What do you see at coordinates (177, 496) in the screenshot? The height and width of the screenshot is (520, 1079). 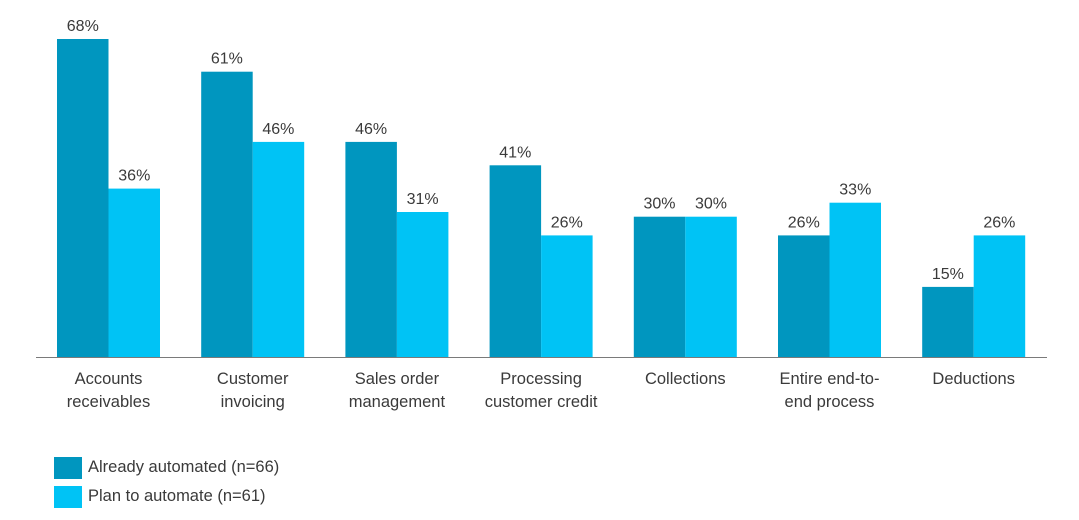 I see `legend-label-plan-to-automate: Plan to automate (n=61)` at bounding box center [177, 496].